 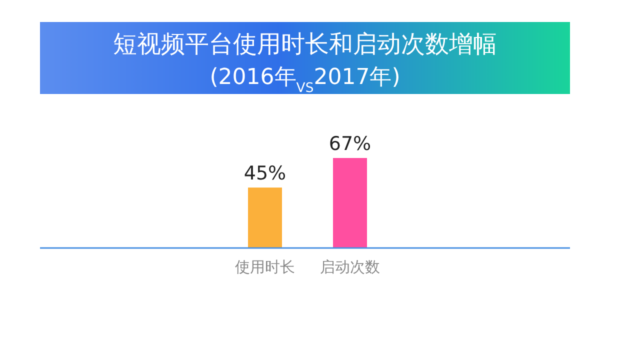 What do you see at coordinates (305, 80) in the screenshot?
I see `chart-subtitle: (2016年$_{VS}$2017年)` at bounding box center [305, 80].